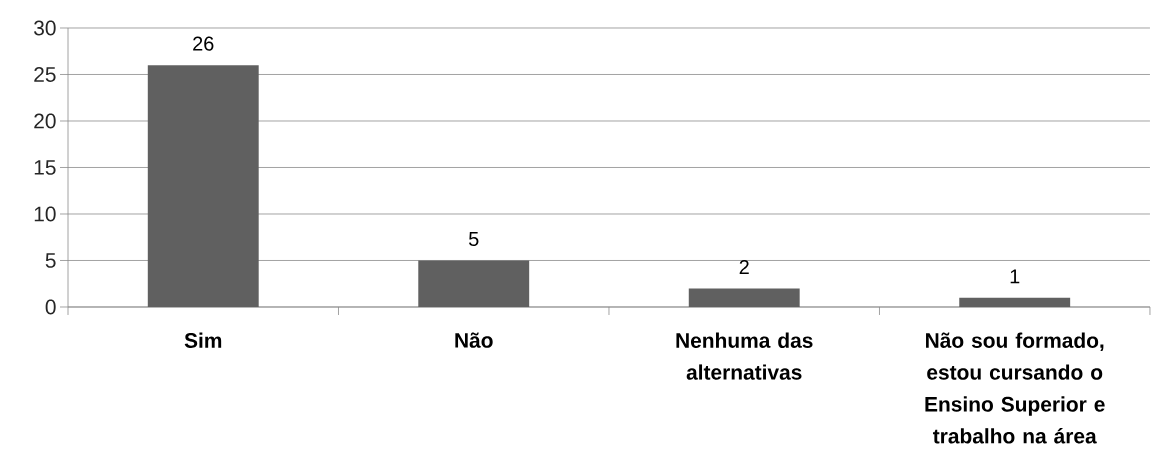 This screenshot has width=1163, height=456. What do you see at coordinates (203, 340) in the screenshot?
I see `x-tick-label: Sim` at bounding box center [203, 340].